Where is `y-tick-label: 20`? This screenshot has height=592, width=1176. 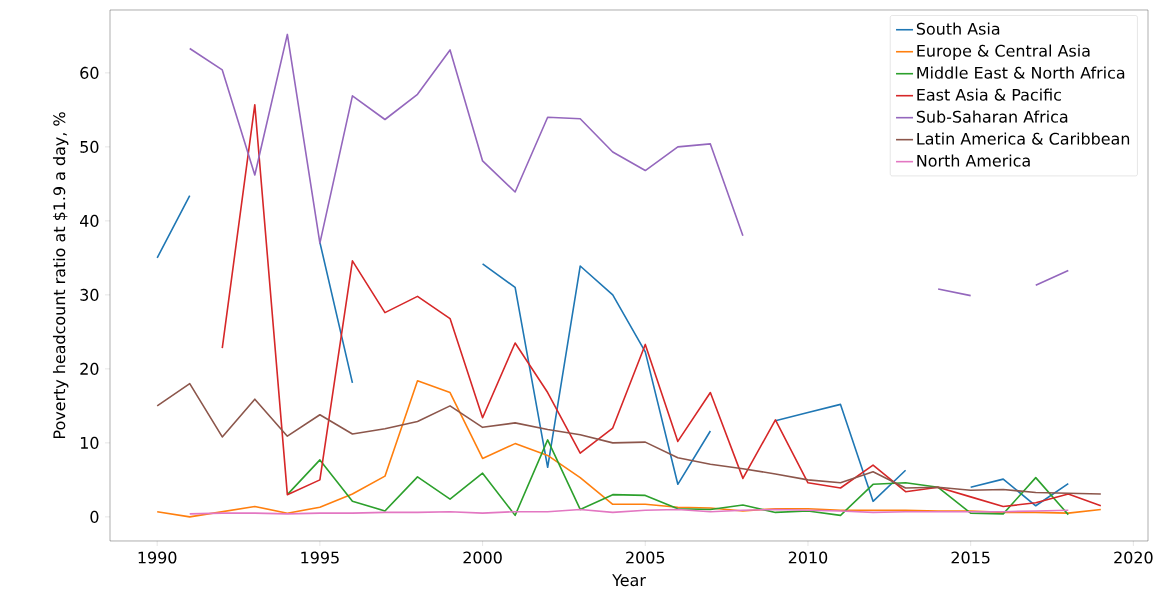
y-tick-label: 20 is located at coordinates (89, 368).